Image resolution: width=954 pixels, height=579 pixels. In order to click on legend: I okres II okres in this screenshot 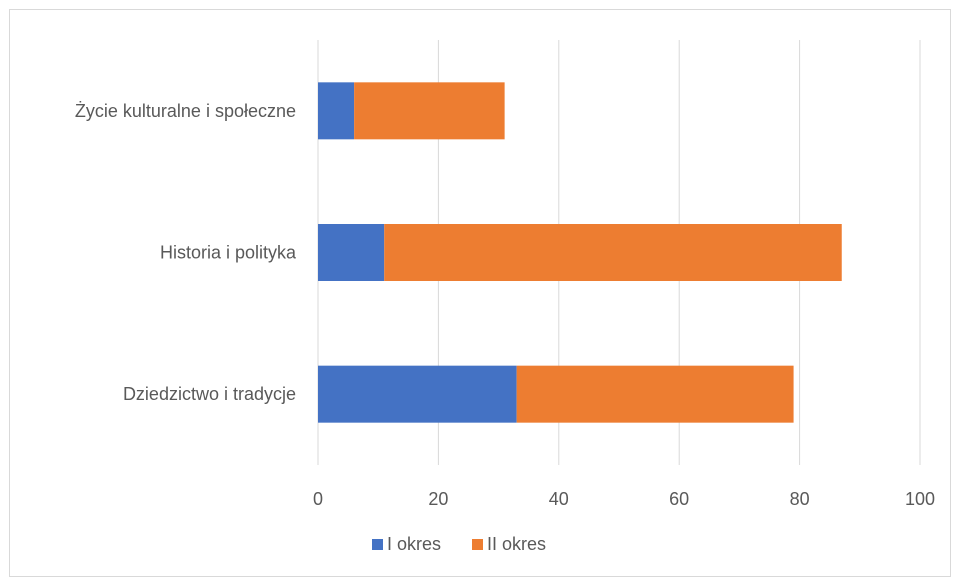, I will do `click(459, 544)`.